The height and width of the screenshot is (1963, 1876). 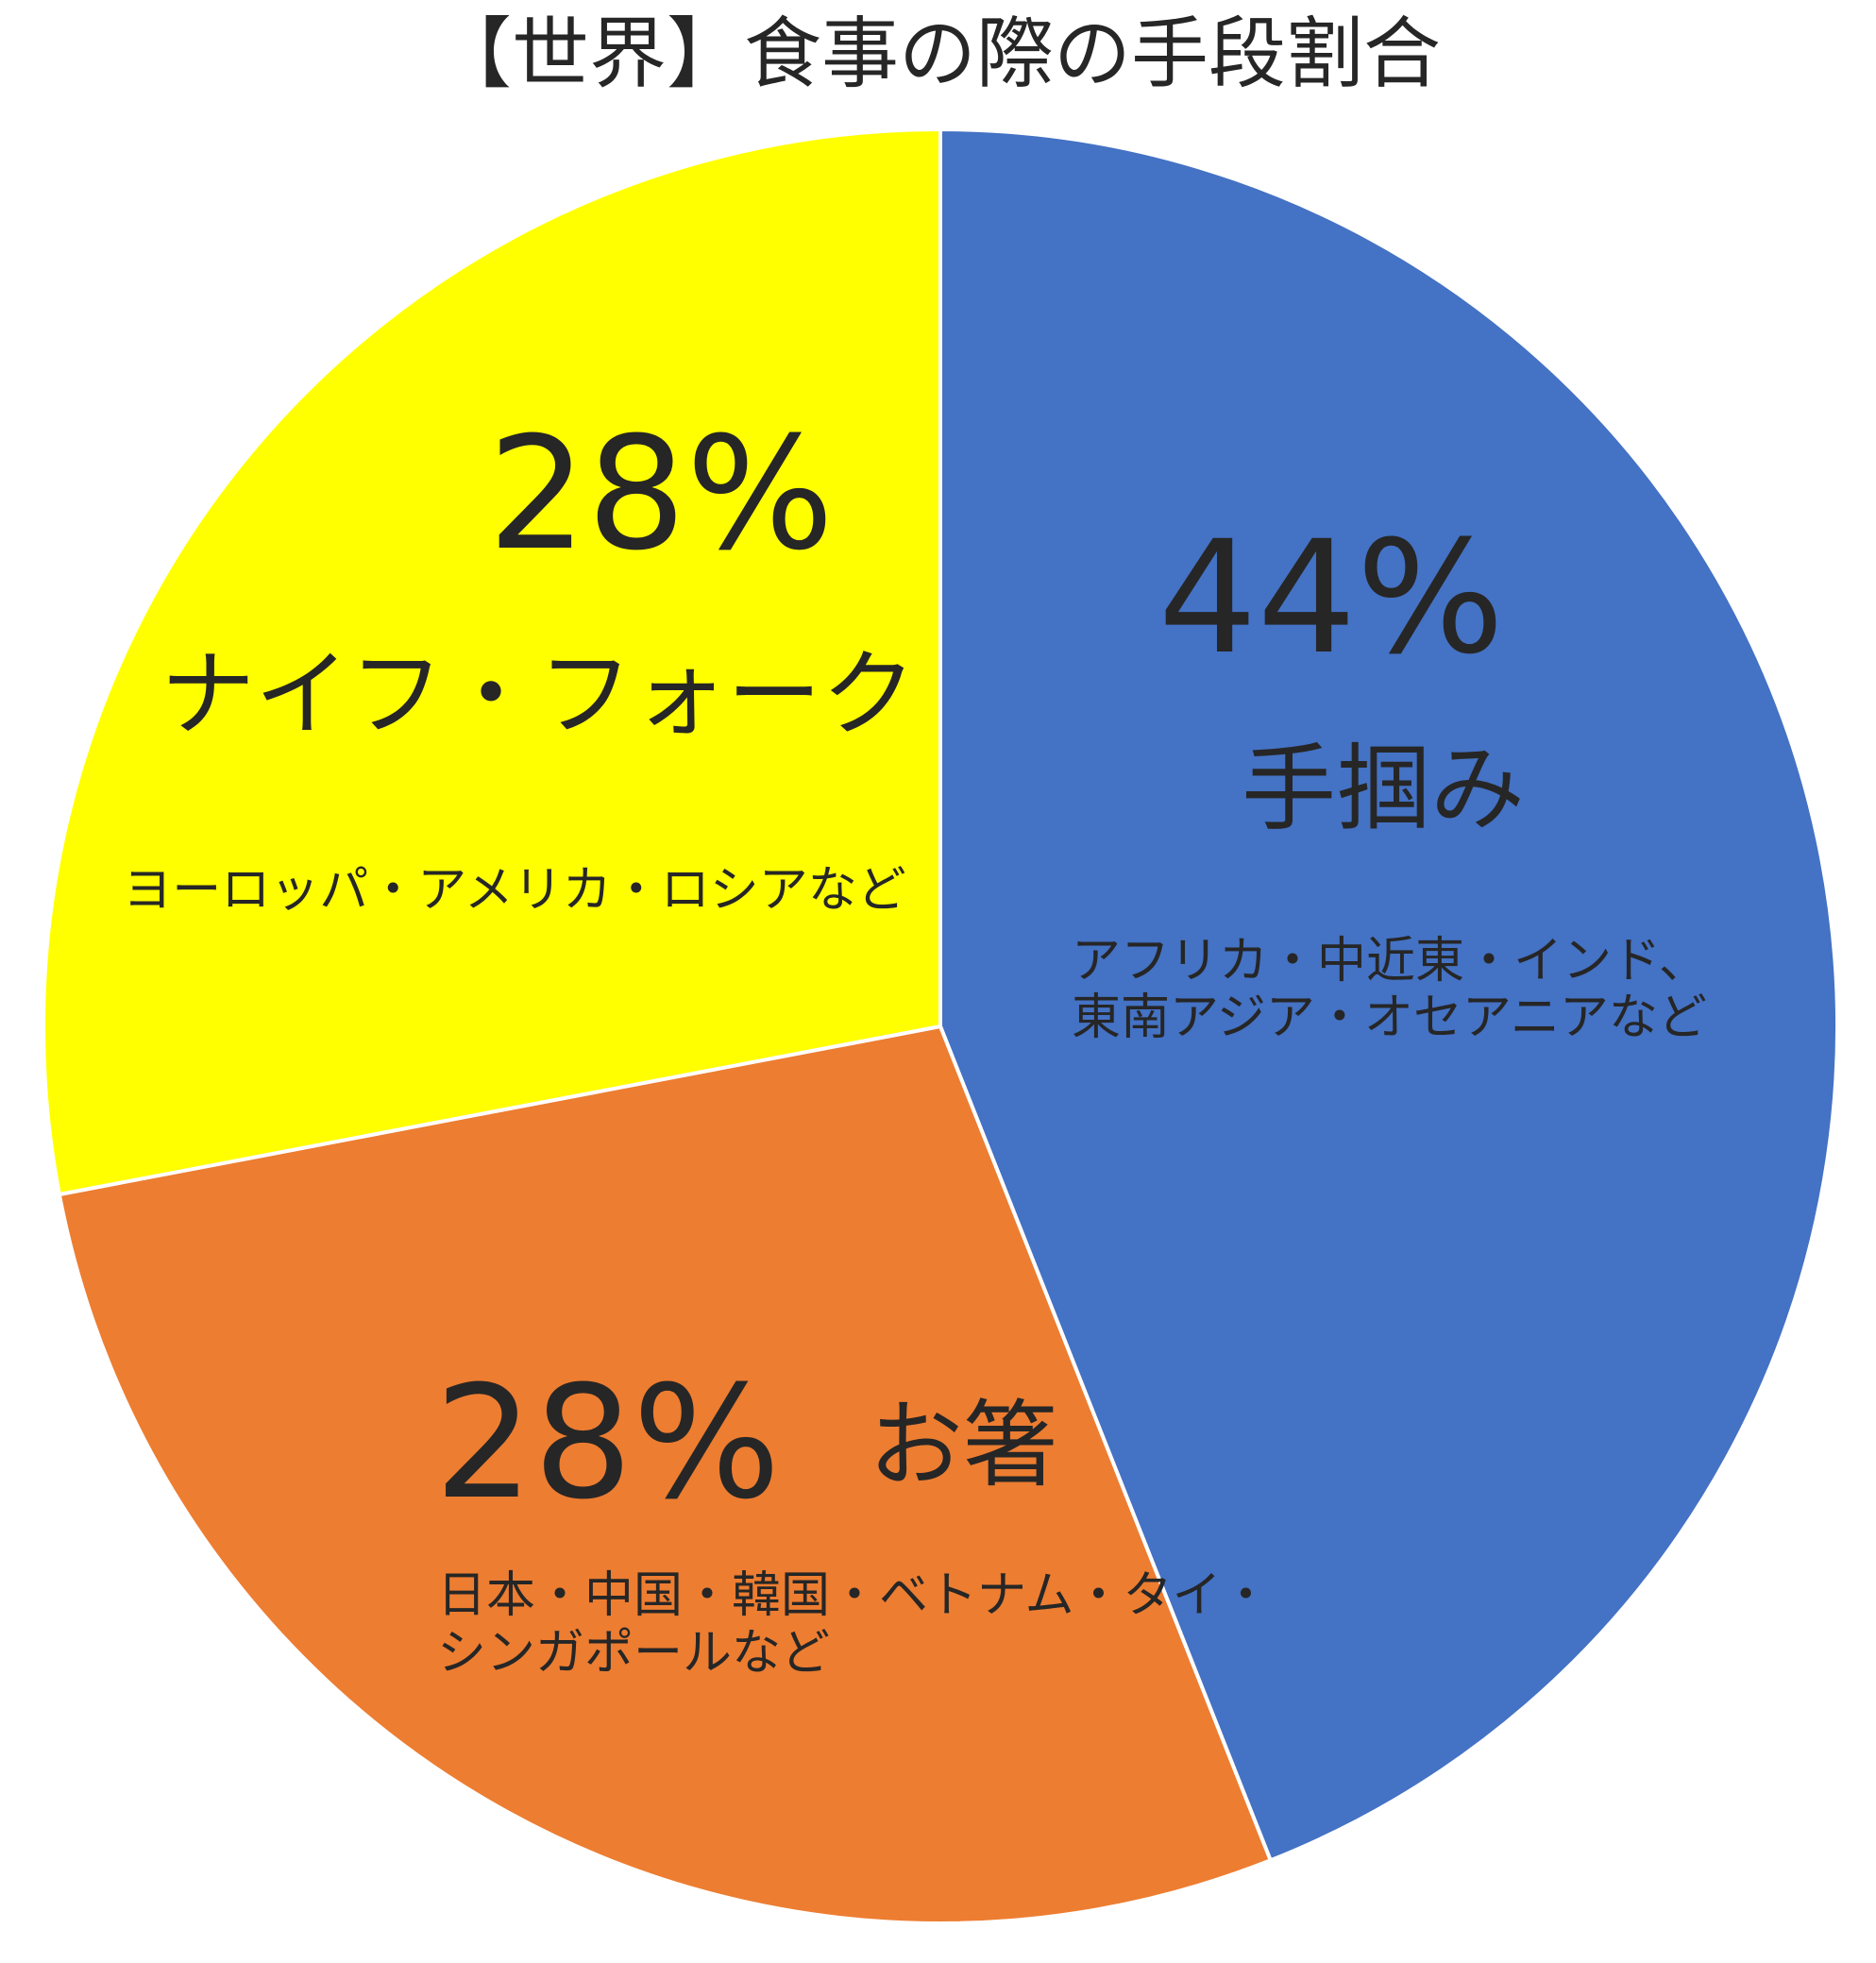 I want to click on slice-label-group-knife-fork: 28% ナイフ・フォーク ヨーロッパ・アメリカ・ロシアなど, so click(x=519, y=661).